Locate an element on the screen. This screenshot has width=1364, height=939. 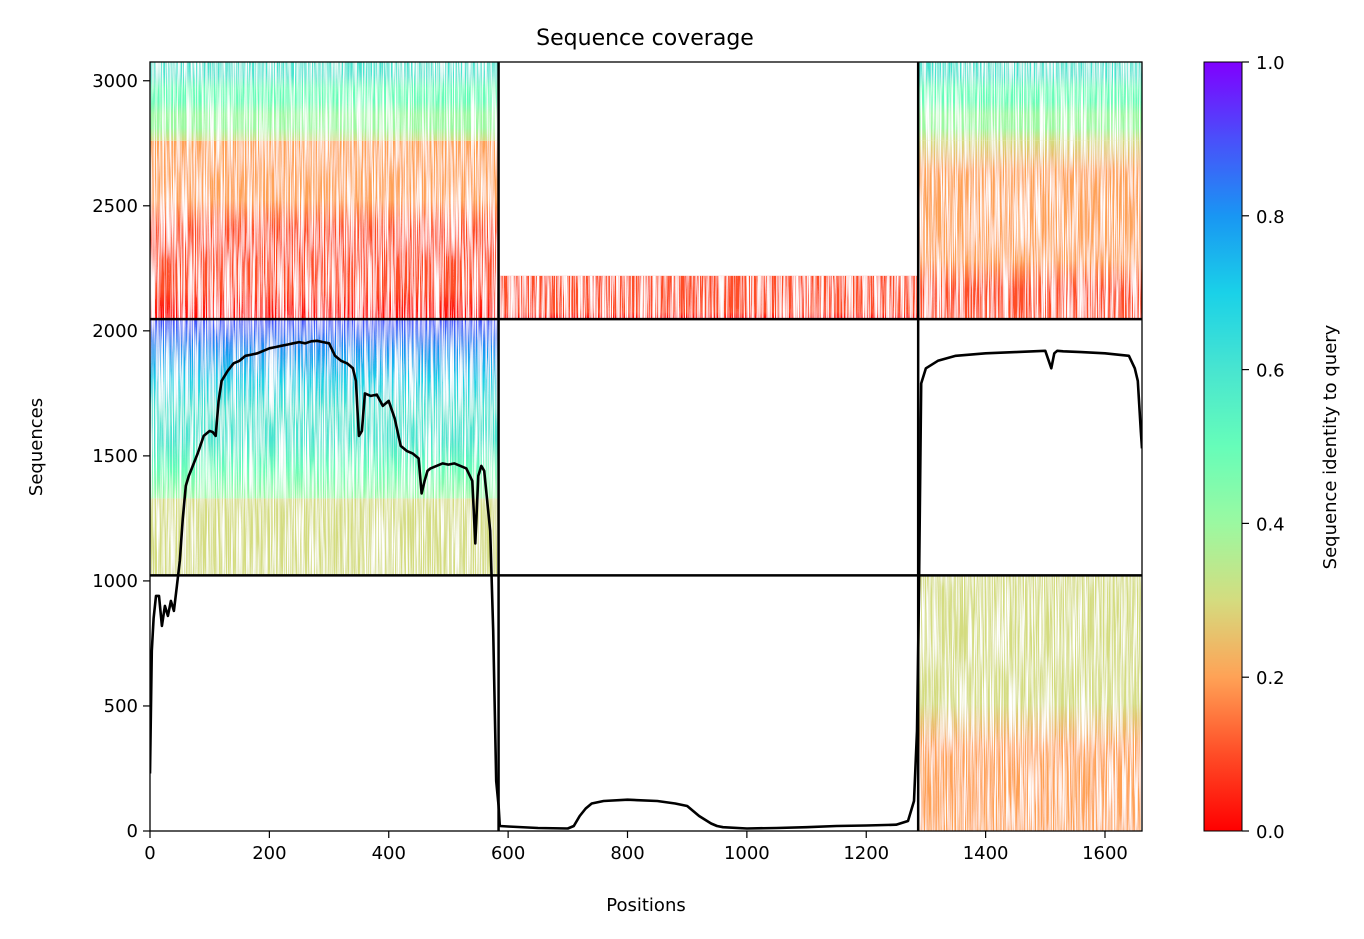
chart-title: Sequence coverage is located at coordinates (645, 38).